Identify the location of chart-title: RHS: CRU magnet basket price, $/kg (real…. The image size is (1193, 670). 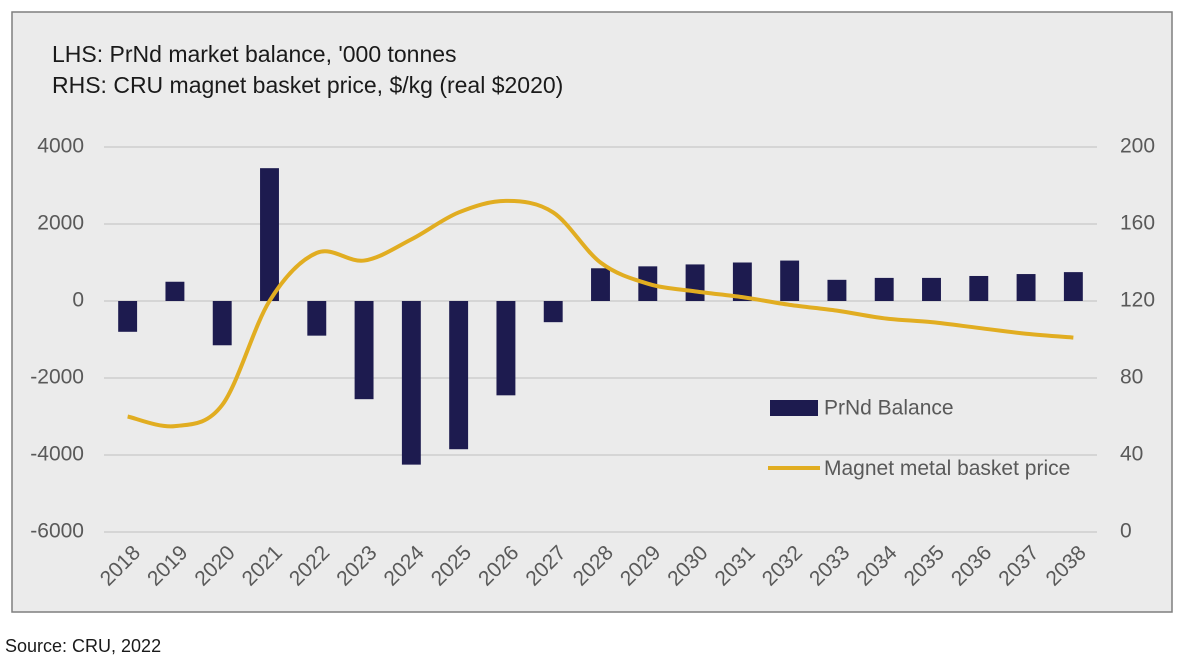
(307, 85).